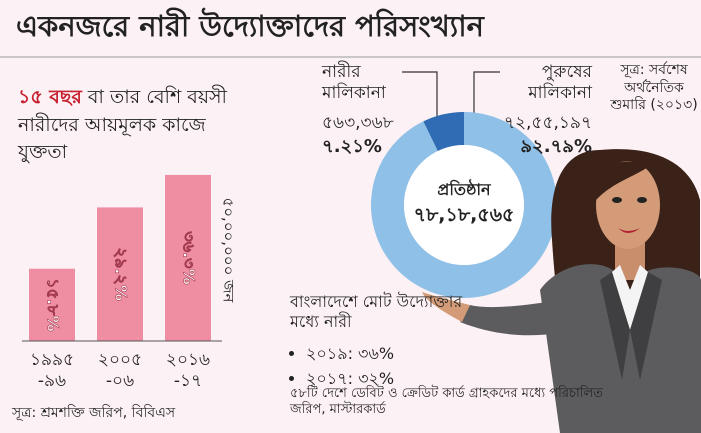  I want to click on bar-value-label: ২৯.২%, so click(121, 274).